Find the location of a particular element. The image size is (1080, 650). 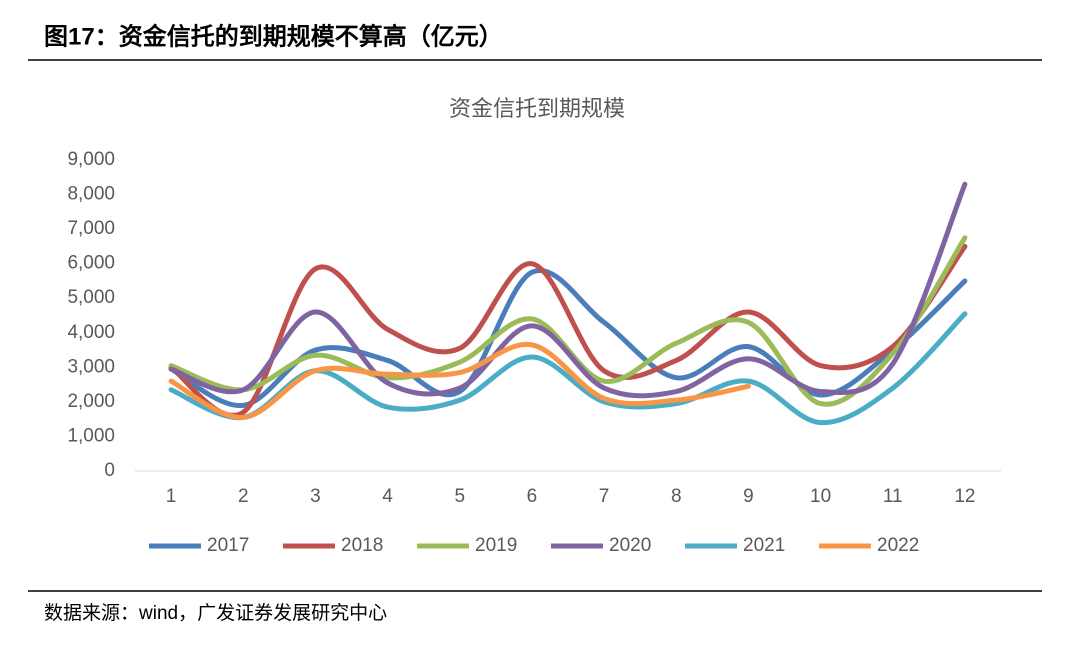

y-tick-label: 6,000 is located at coordinates (91, 263).